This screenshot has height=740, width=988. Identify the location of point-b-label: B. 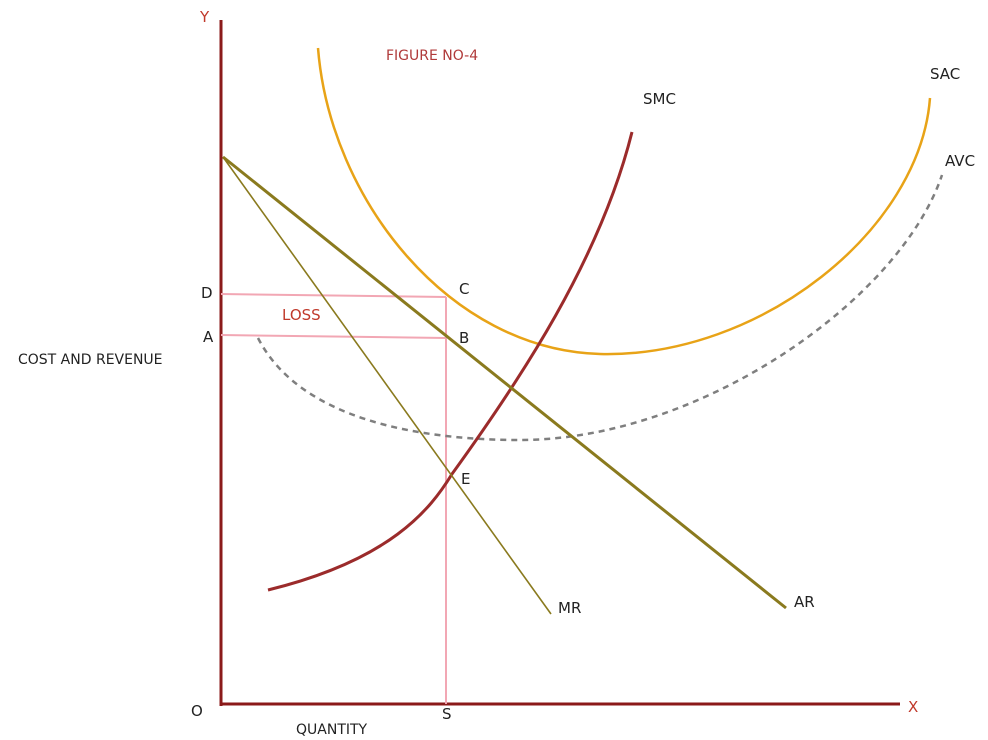
(464, 338).